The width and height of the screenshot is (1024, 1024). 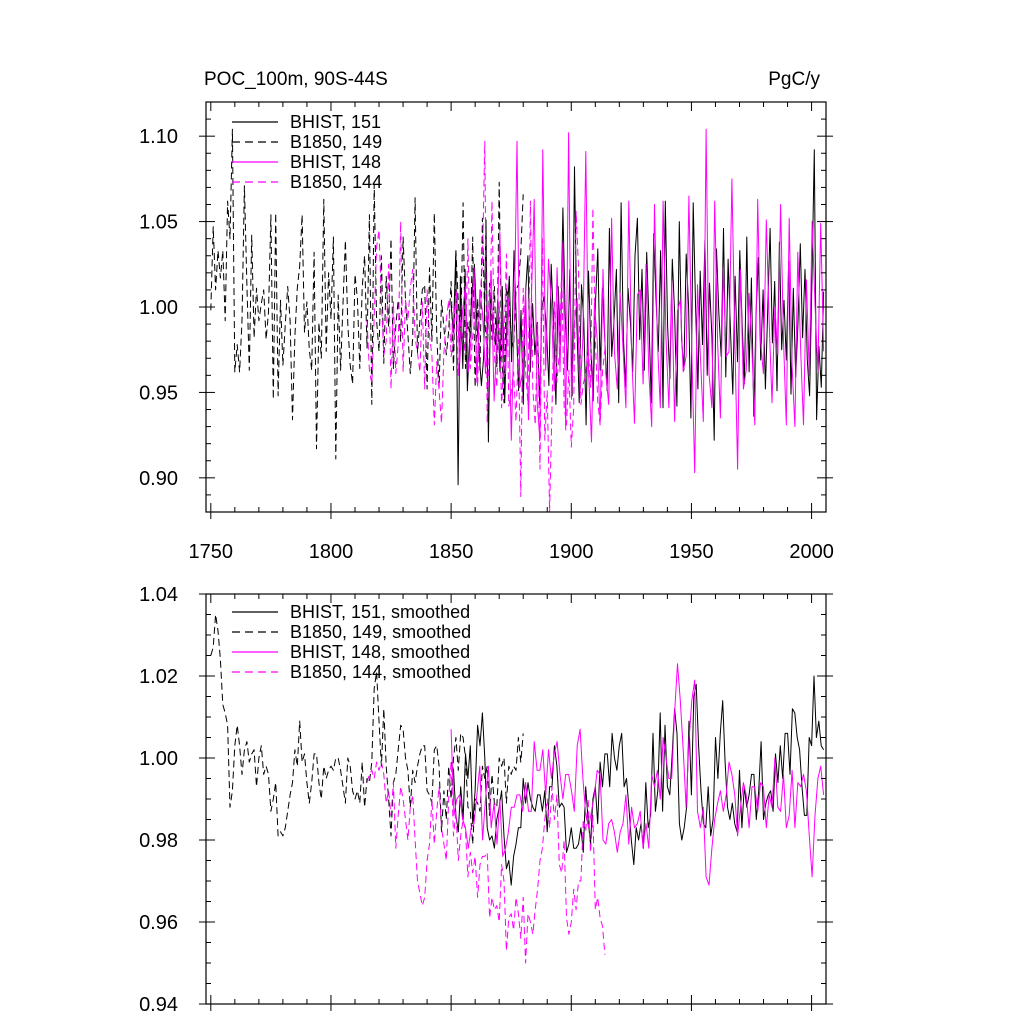 I want to click on x-tick-label: 1900, so click(x=571, y=552).